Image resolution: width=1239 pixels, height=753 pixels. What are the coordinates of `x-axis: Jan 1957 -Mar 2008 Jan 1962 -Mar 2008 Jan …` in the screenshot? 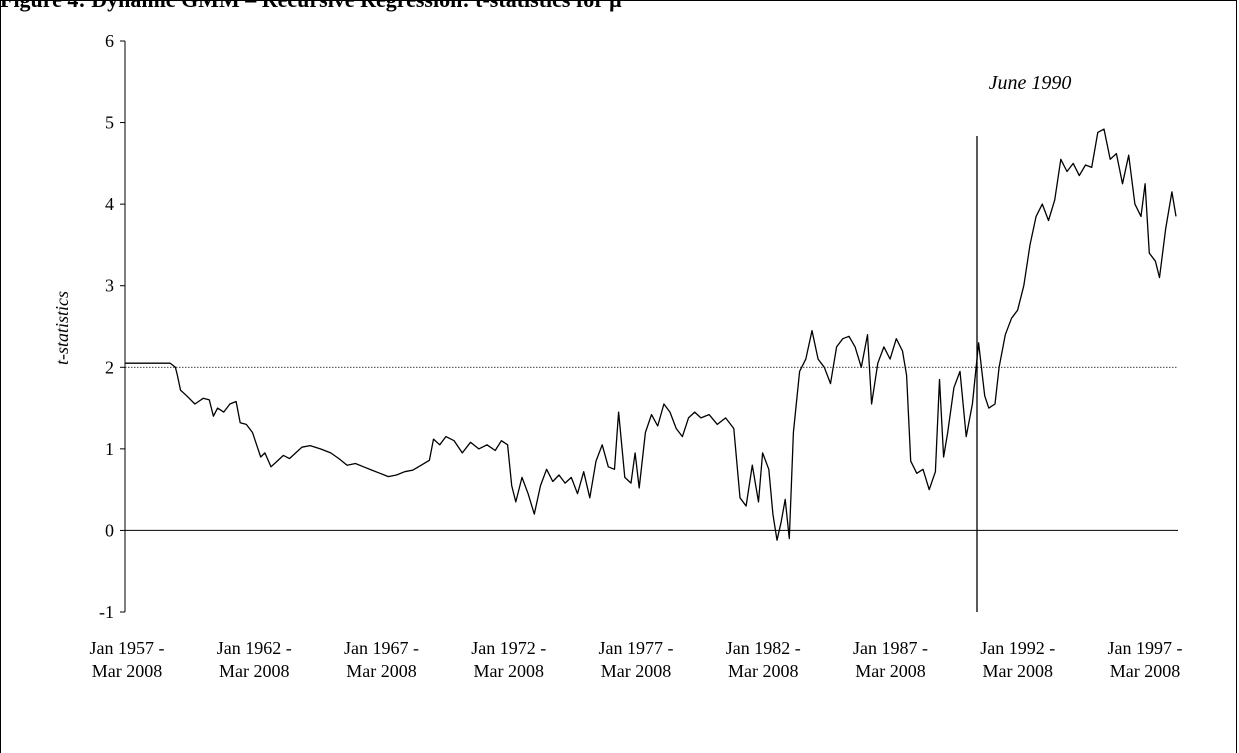 It's located at (636, 659).